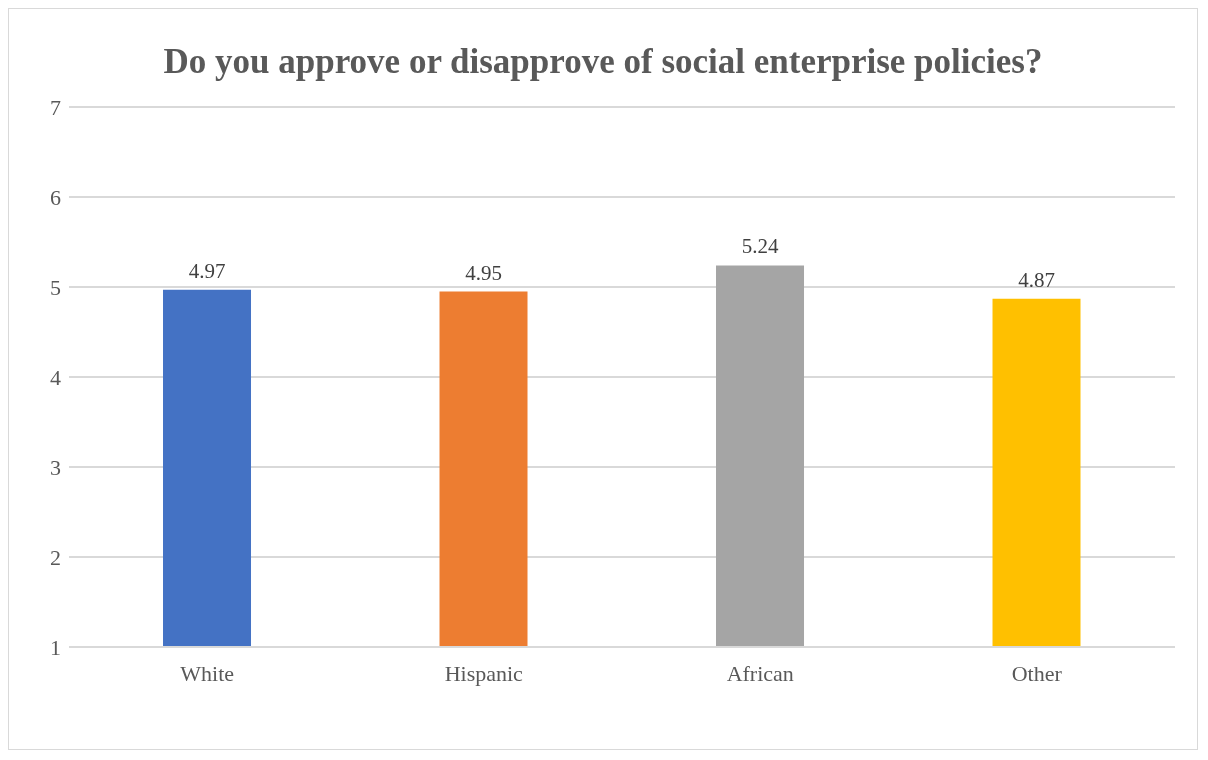 This screenshot has width=1208, height=760. I want to click on y-tick-label: 3, so click(55, 467).